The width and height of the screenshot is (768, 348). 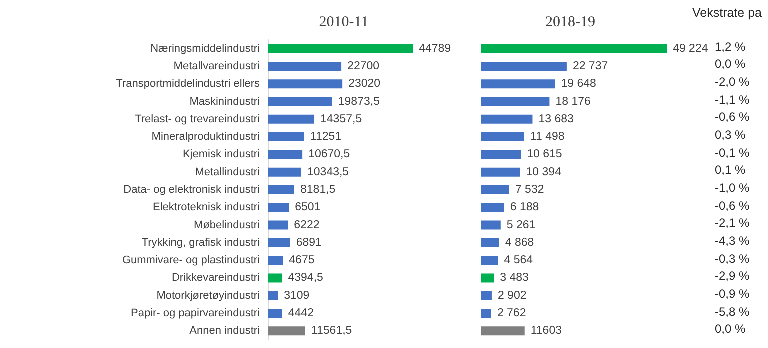 What do you see at coordinates (201, 242) in the screenshot?
I see `y-tick-label: Trykking, grafisk industri` at bounding box center [201, 242].